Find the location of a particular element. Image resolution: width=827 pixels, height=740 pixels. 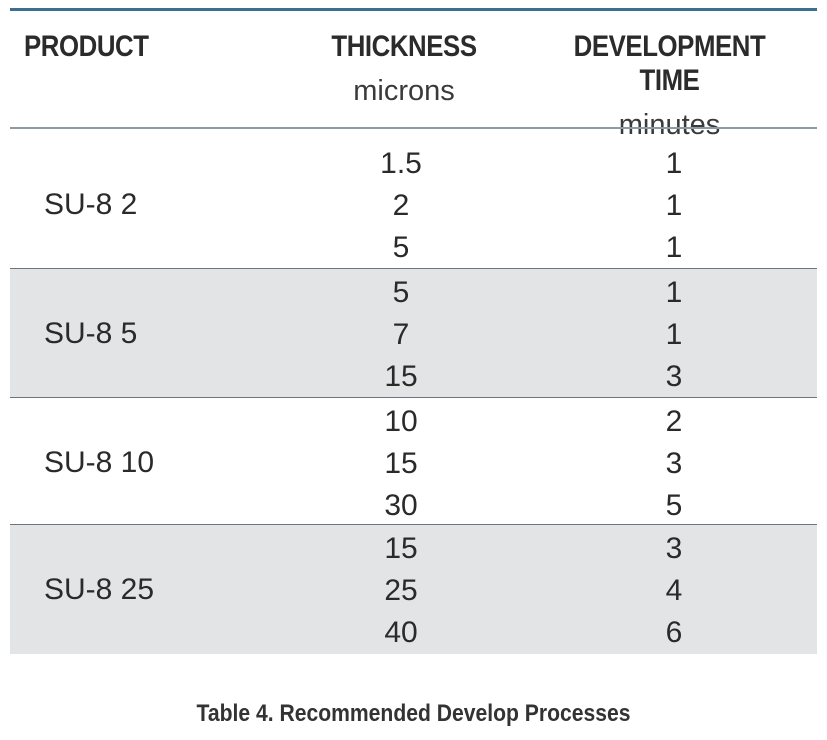

development-time-values: 3 4 6 is located at coordinates (674, 591).